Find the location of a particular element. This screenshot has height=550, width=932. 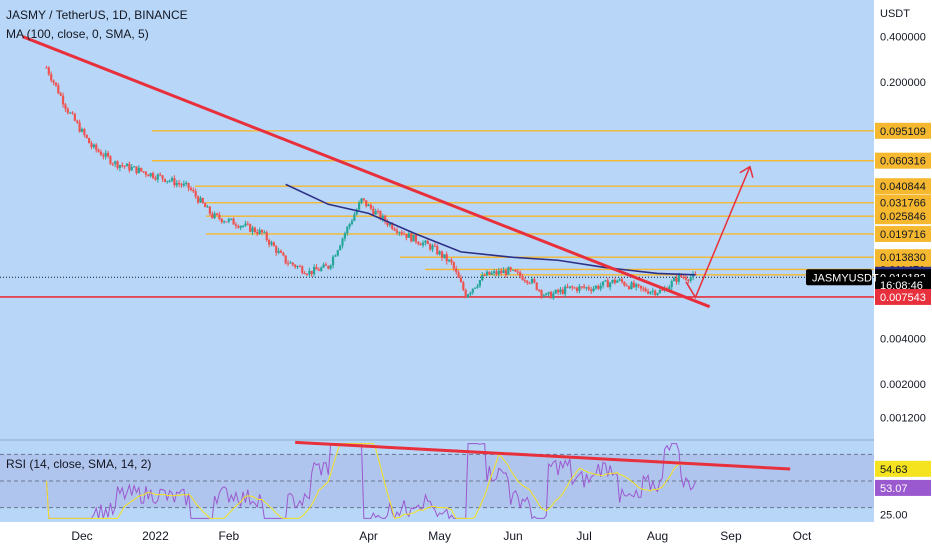

symbol-title: JASMY / TetherUS, 1D, BINANCE is located at coordinates (97, 15).